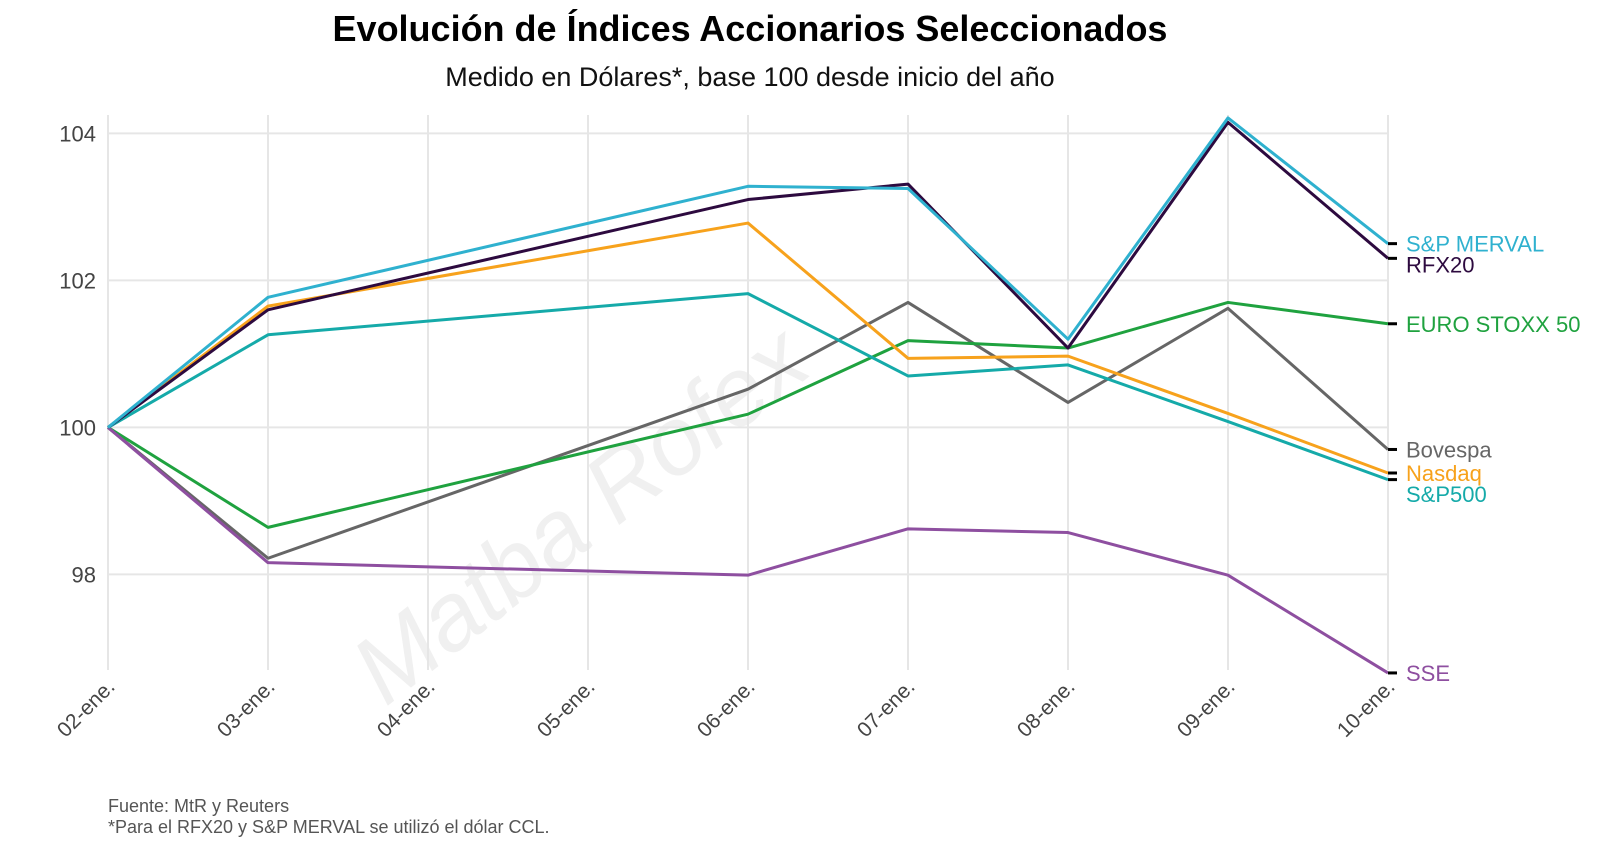  What do you see at coordinates (1440, 265) in the screenshot?
I see `series-label-rfx20: RFX20` at bounding box center [1440, 265].